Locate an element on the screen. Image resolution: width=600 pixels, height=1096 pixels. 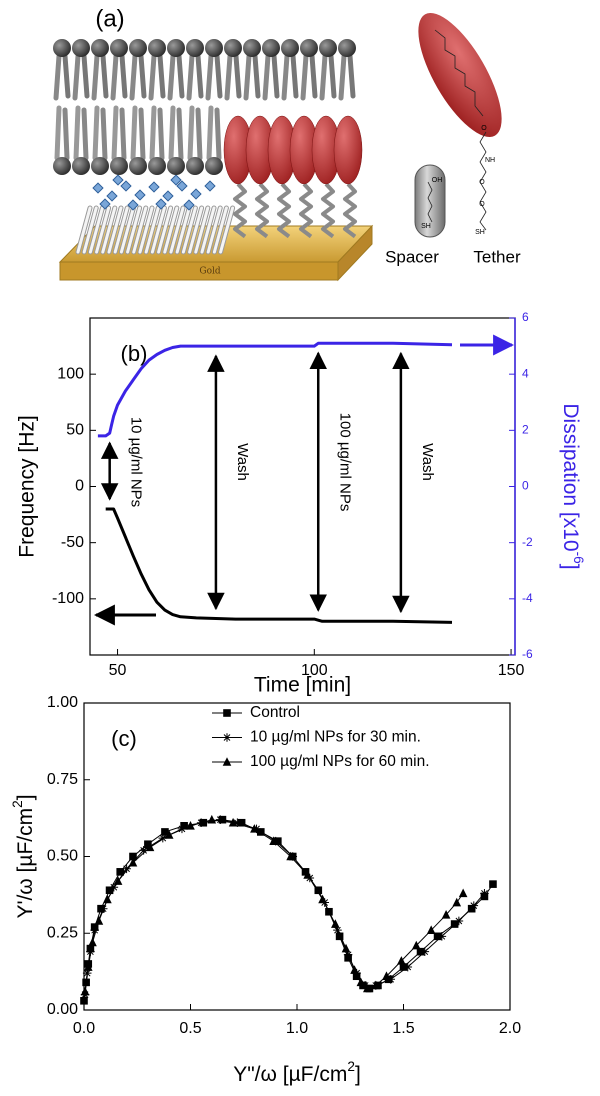
y-tick-label: 0.75 is located at coordinates (62, 779).